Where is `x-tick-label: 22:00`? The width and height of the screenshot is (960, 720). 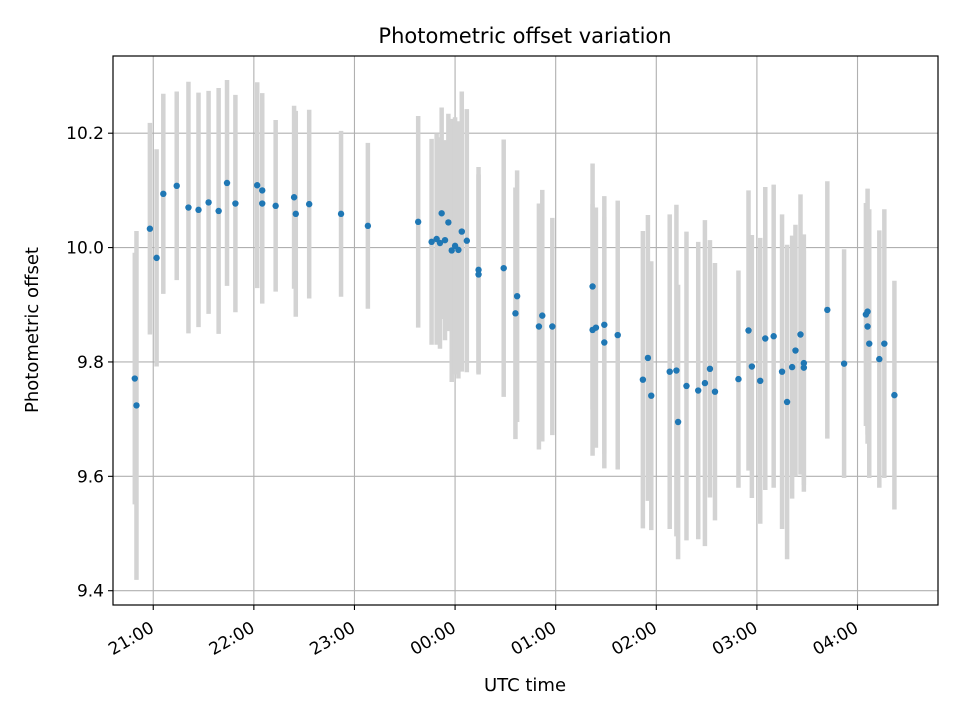
x-tick-label: 22:00 is located at coordinates (232, 639).